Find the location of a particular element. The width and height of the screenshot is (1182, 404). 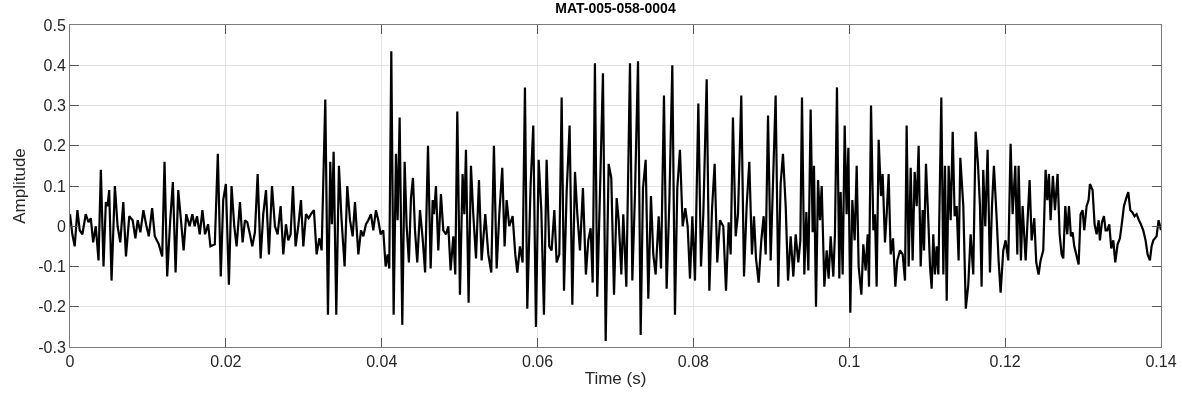

chart-title: MAT-005-058-0004 is located at coordinates (615, 8).